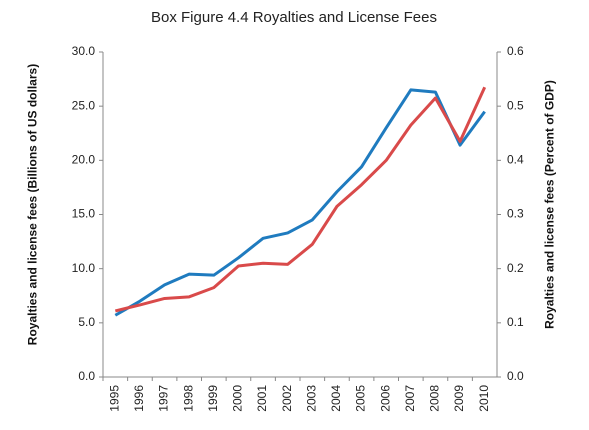  What do you see at coordinates (213, 398) in the screenshot?
I see `x-tick-label: 1999` at bounding box center [213, 398].